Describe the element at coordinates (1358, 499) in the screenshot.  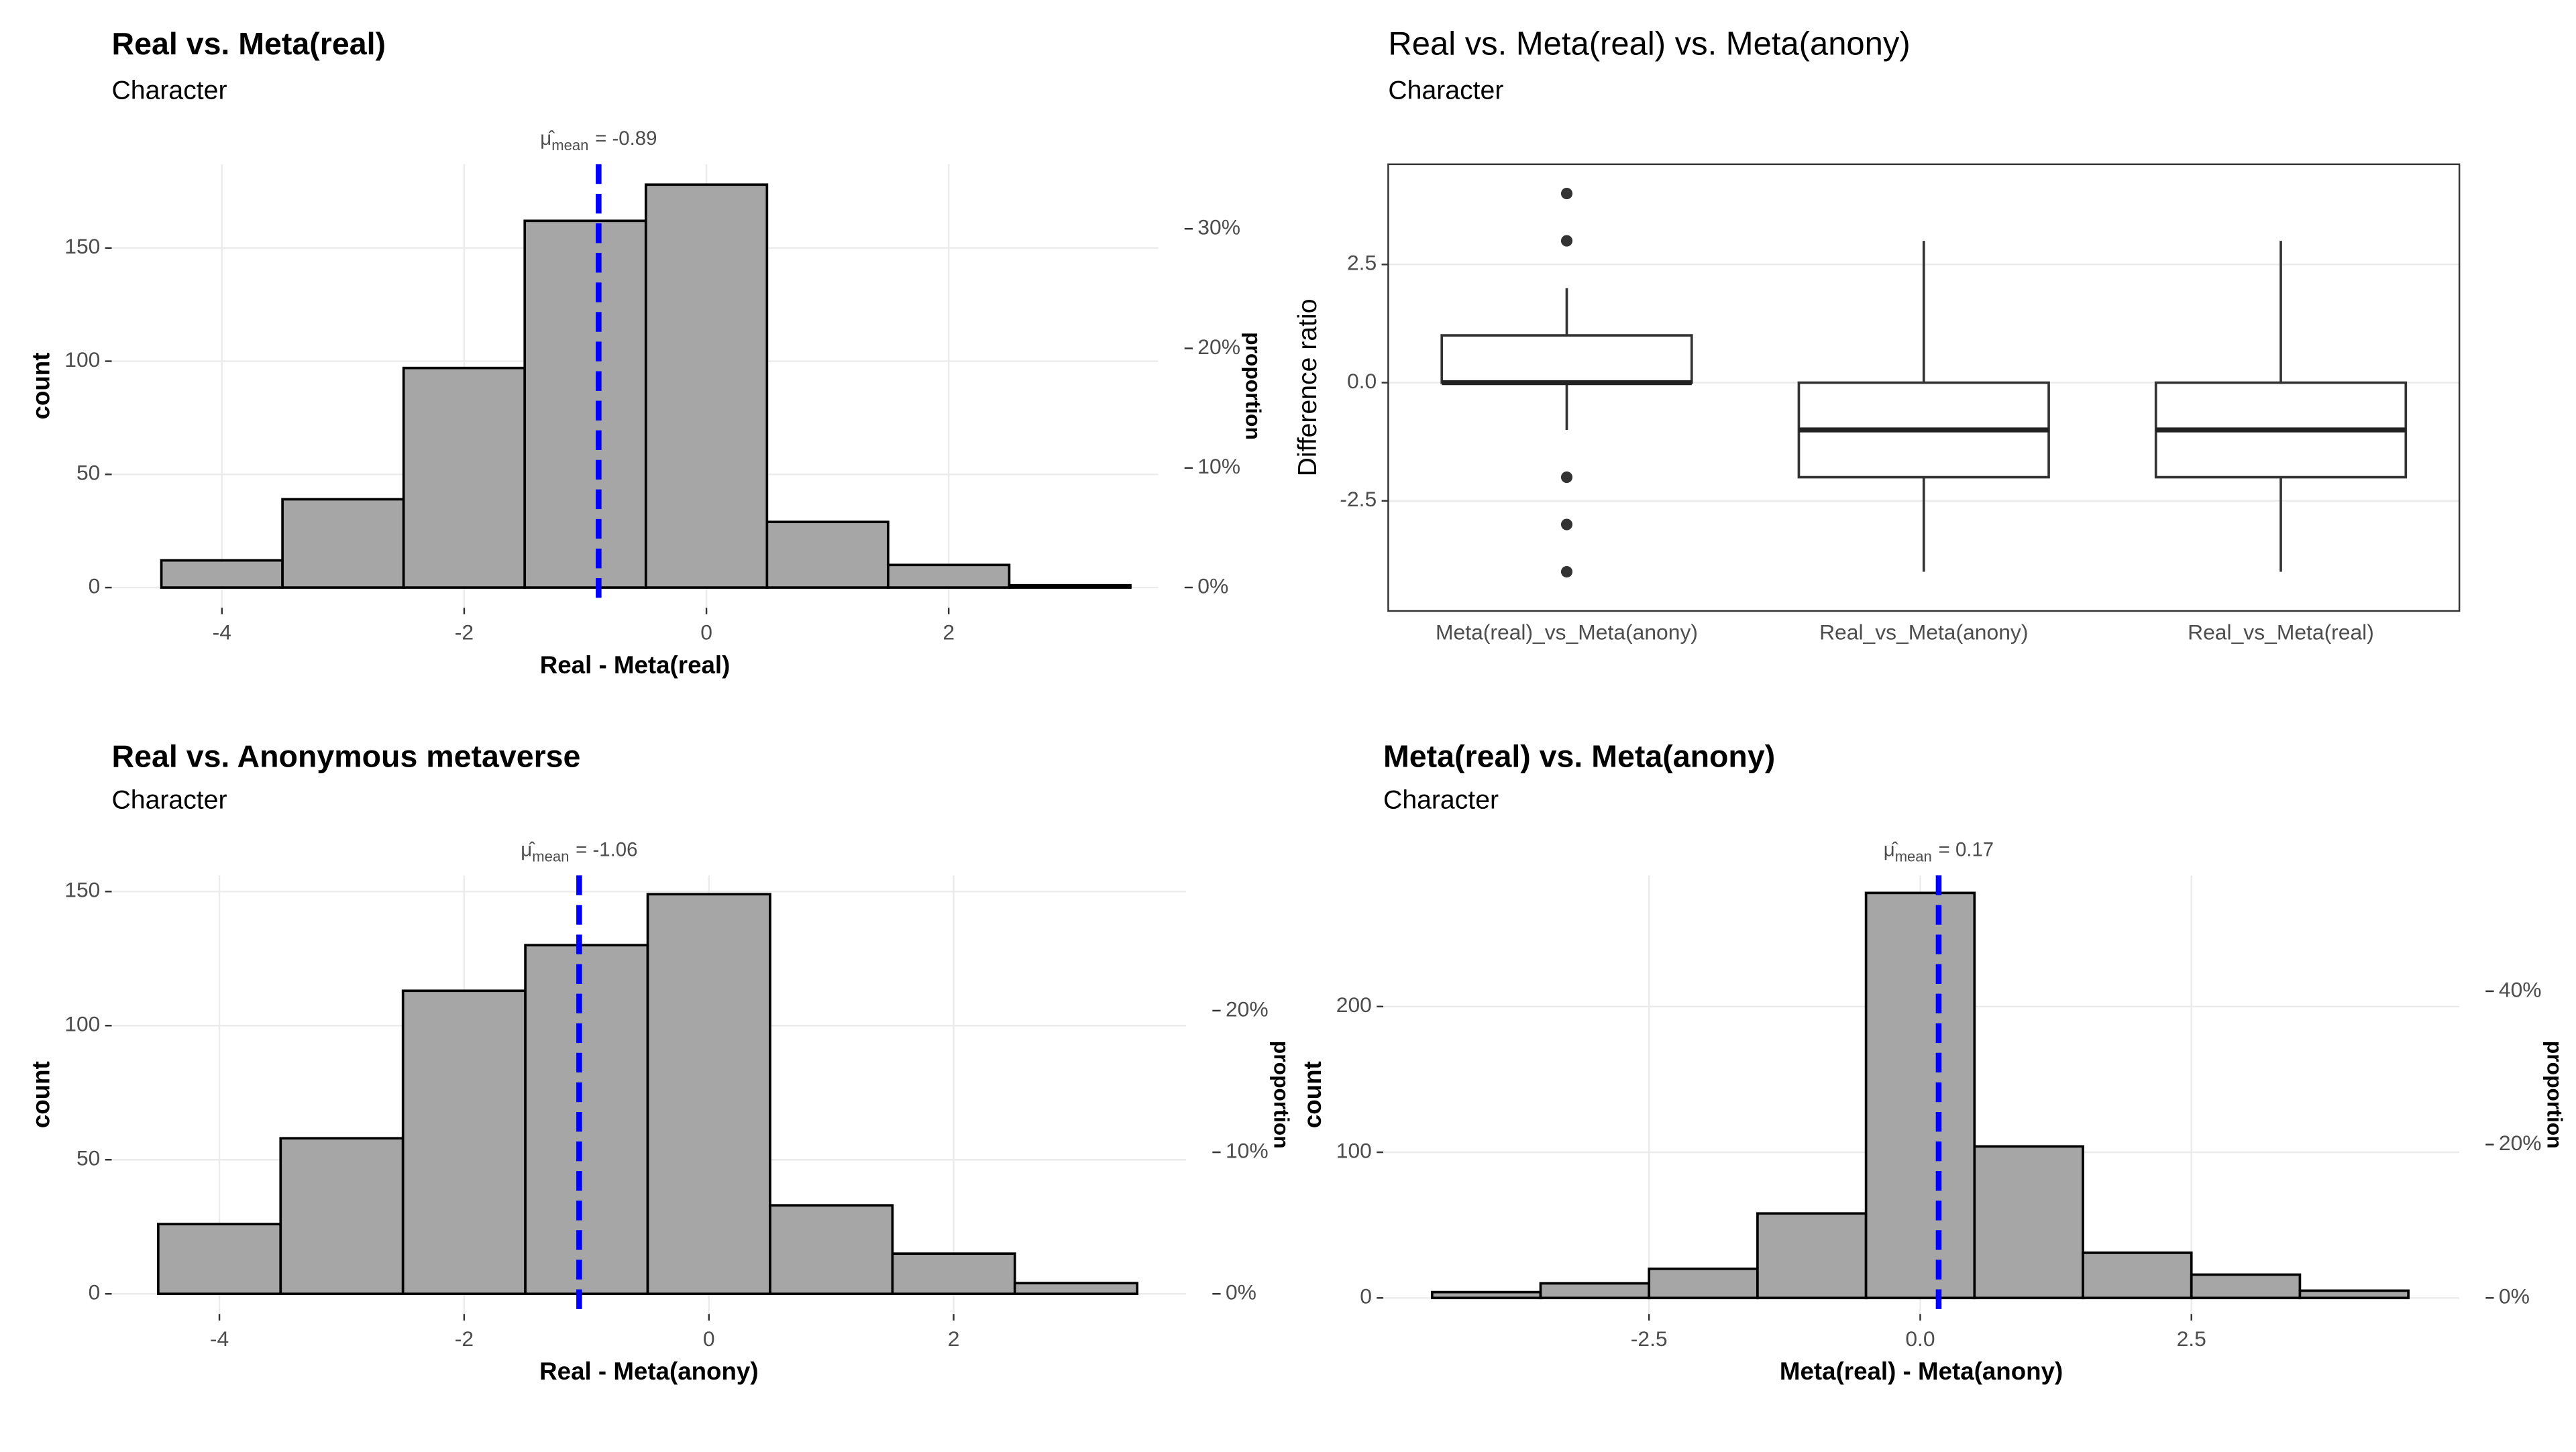
I see `y-tick-label: -2.5` at that location.